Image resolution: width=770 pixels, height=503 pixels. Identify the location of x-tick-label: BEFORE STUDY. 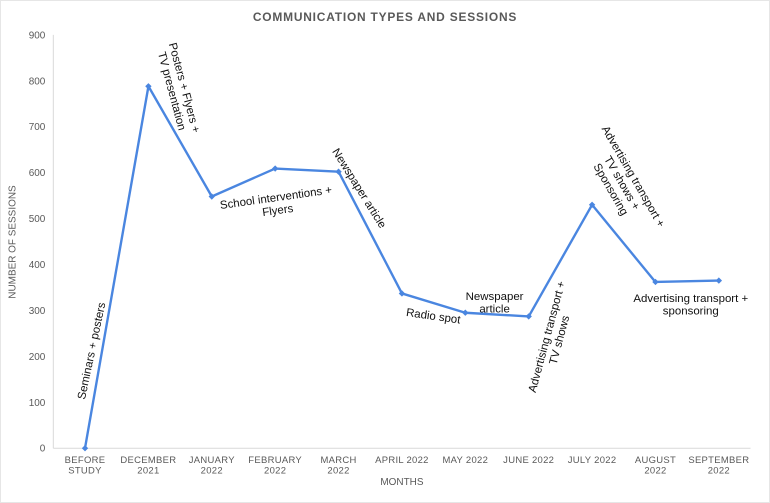
(85, 465).